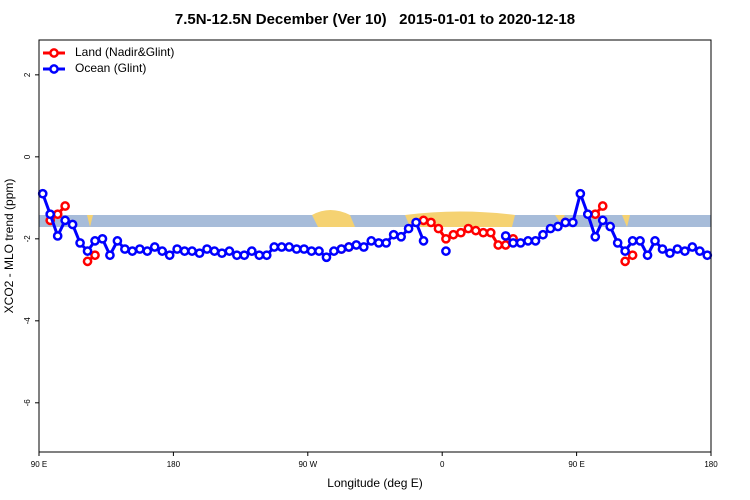 Image resolution: width=750 pixels, height=500 pixels. What do you see at coordinates (27, 403) in the screenshot?
I see `y-tick-label: -6` at bounding box center [27, 403].